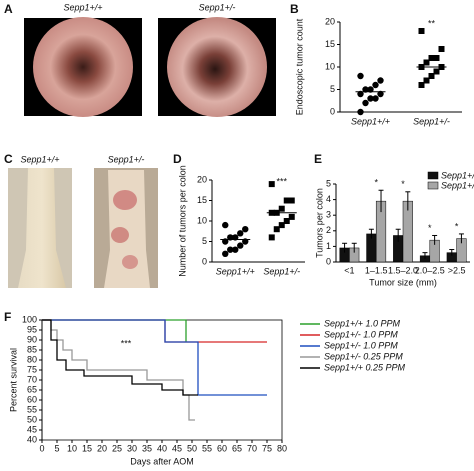  I want to click on x-tick-label: Sepp1+/-, so click(281, 271).